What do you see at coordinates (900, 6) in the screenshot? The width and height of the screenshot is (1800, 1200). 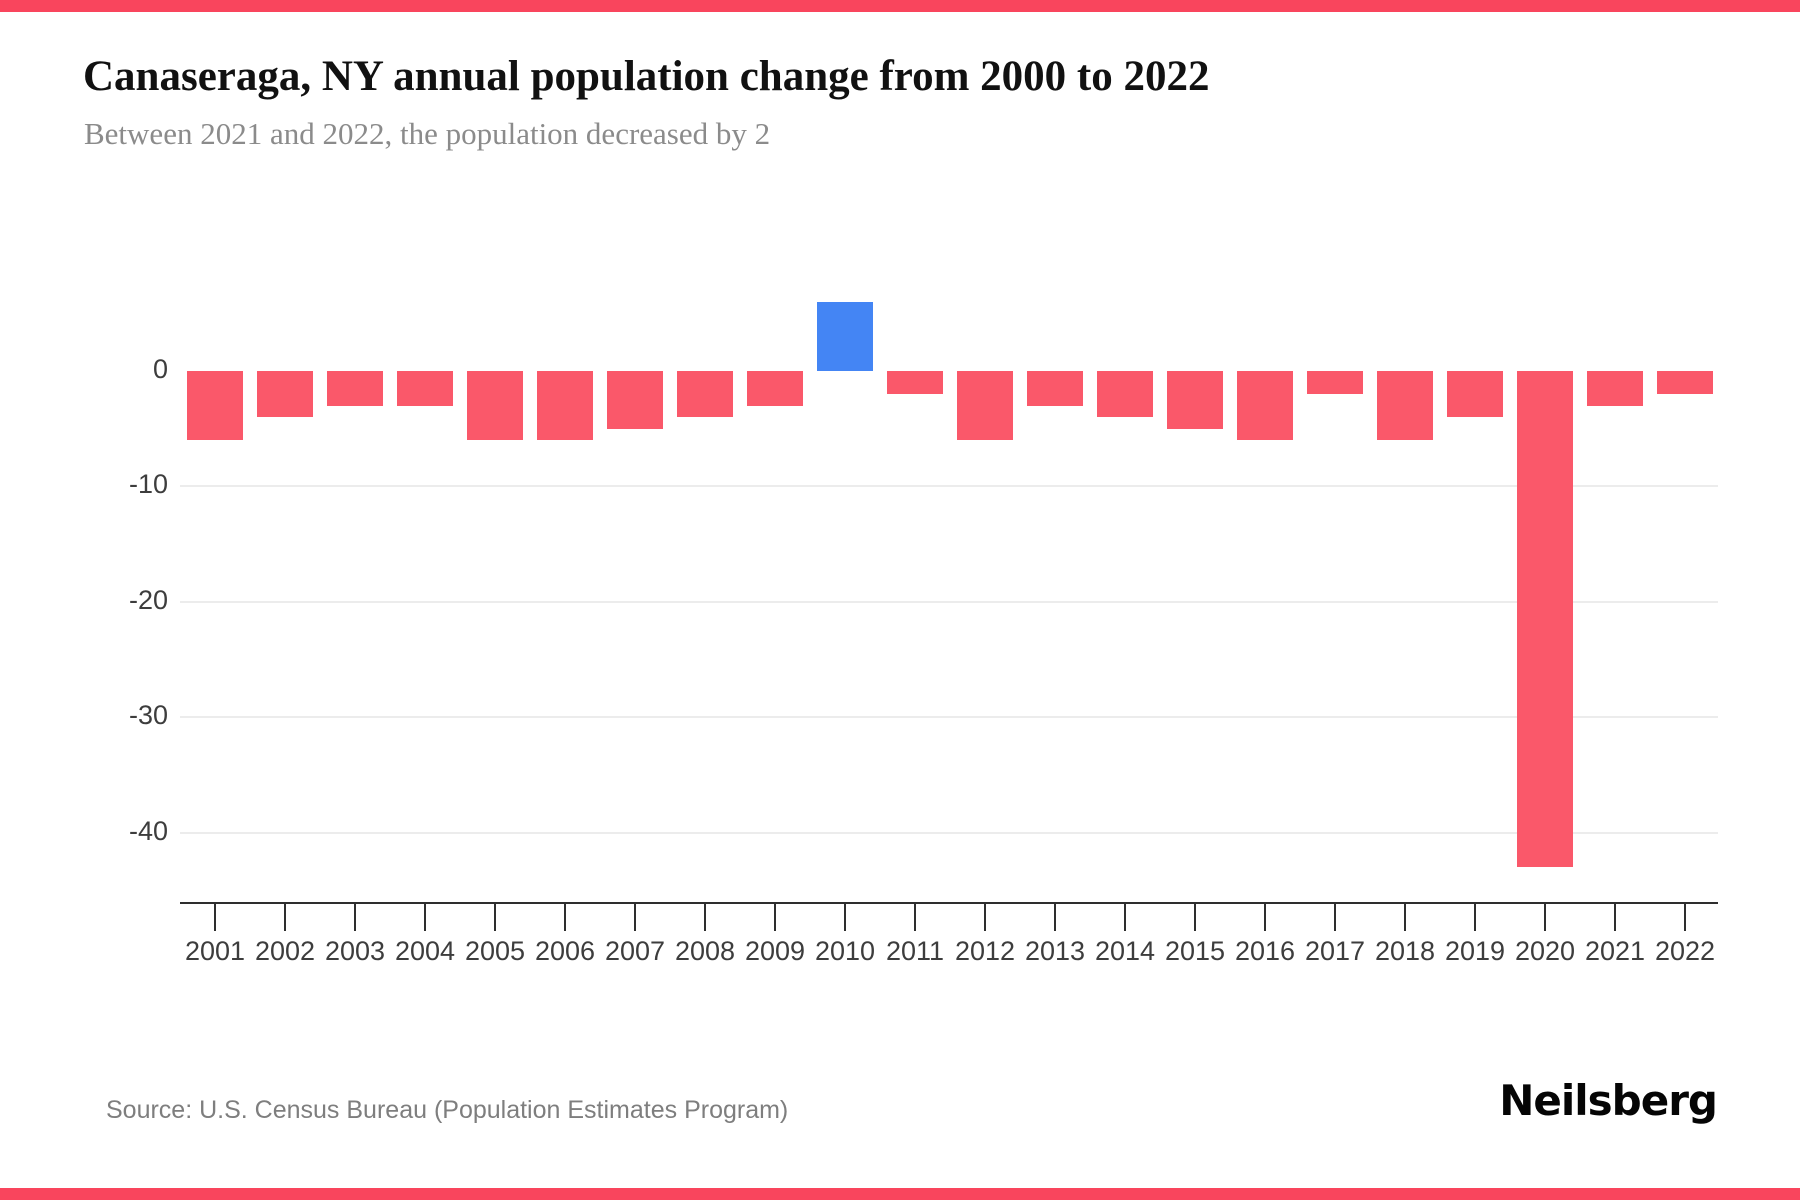 I see `top-accent-strip` at bounding box center [900, 6].